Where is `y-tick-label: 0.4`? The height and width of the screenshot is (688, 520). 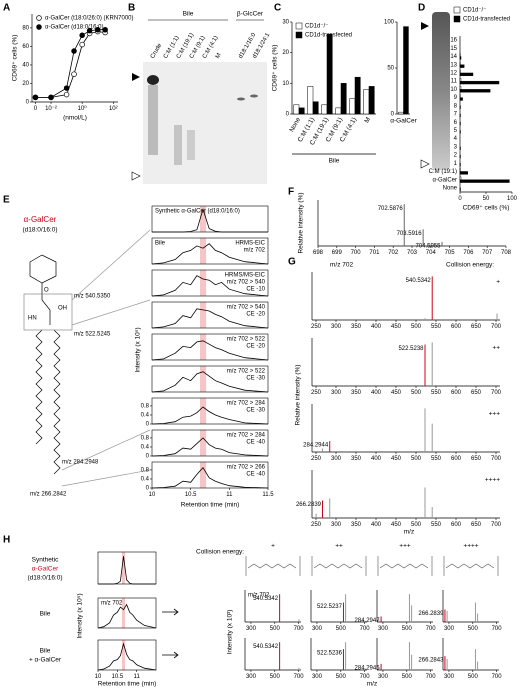
y-tick-label: 0.4 is located at coordinates (145, 416).